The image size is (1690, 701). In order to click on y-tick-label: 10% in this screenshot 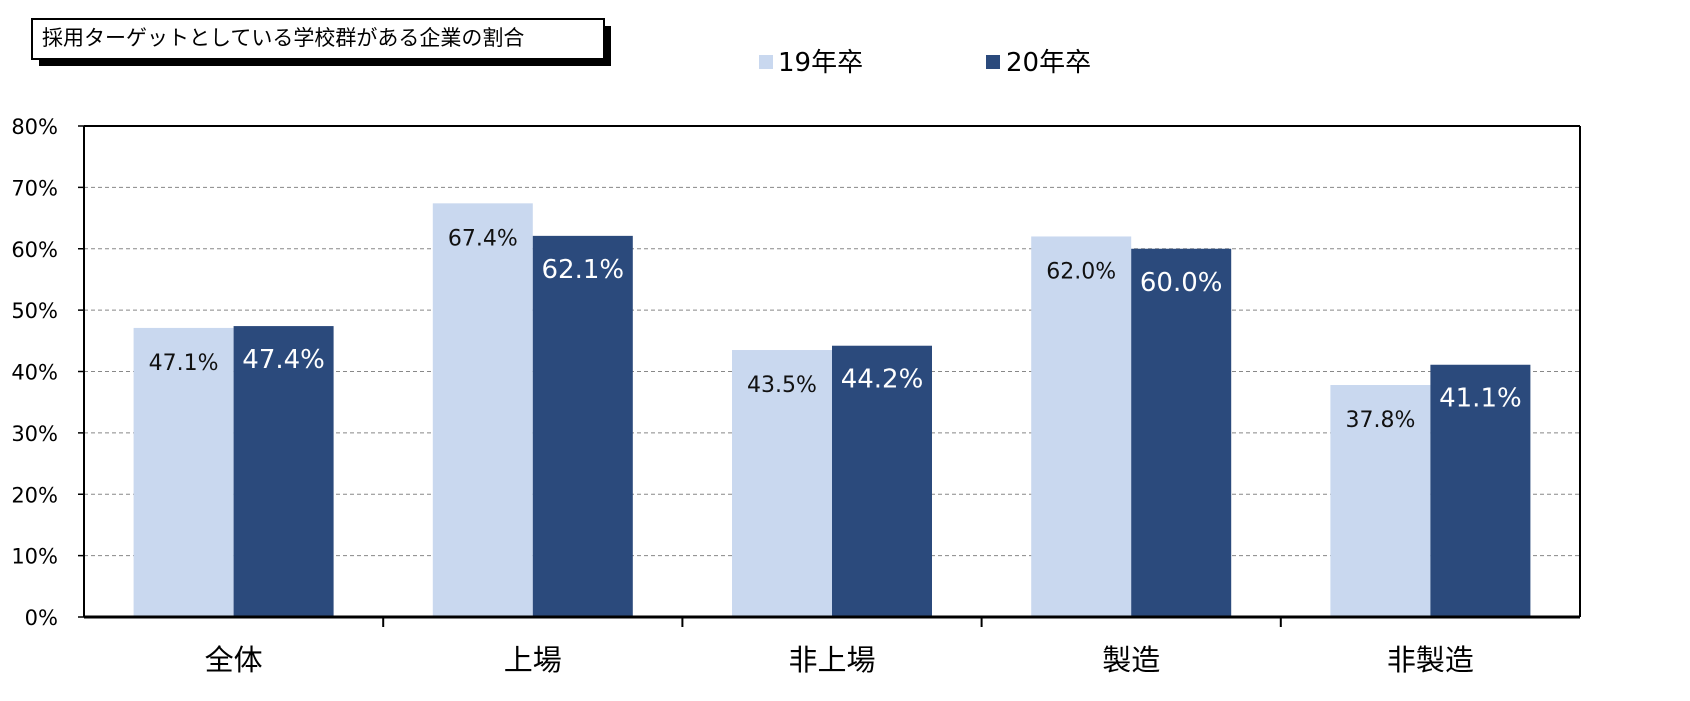, I will do `click(34, 557)`.